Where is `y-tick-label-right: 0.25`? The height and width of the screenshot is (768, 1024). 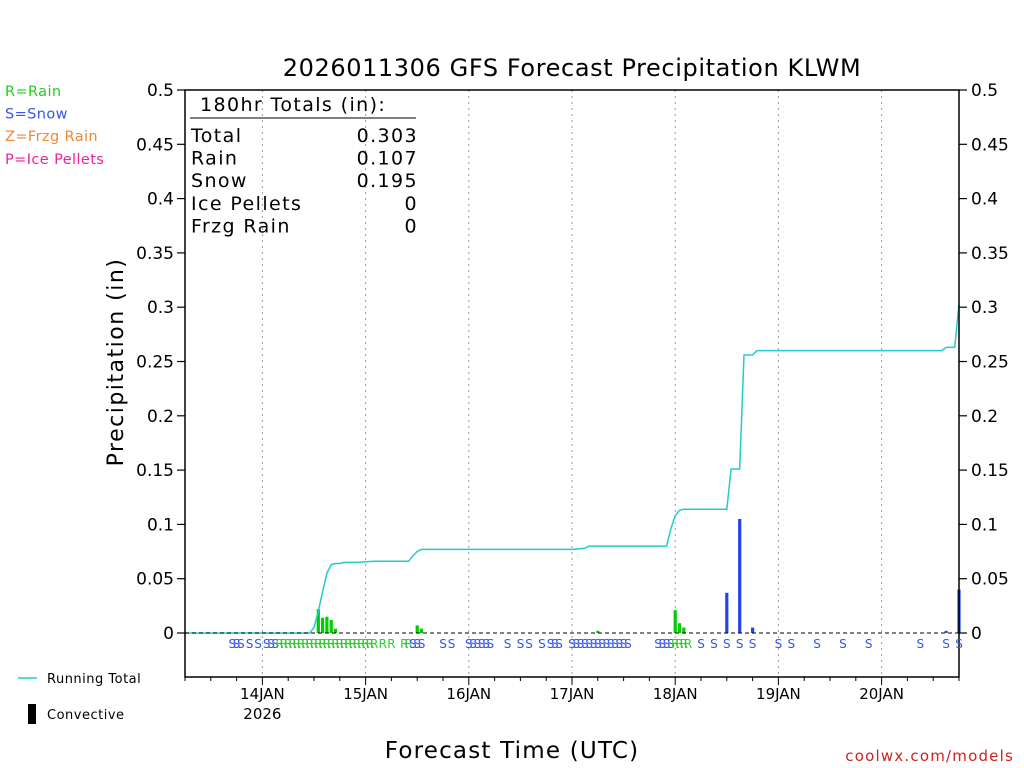 y-tick-label-right: 0.25 is located at coordinates (990, 363).